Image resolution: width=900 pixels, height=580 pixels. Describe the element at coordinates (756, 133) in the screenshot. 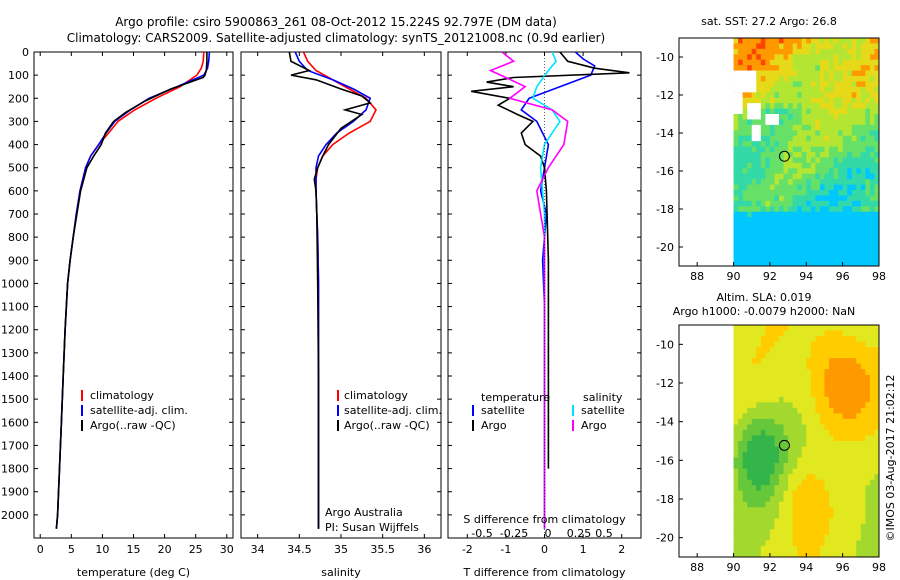

I see `sst-missing-patch` at that location.